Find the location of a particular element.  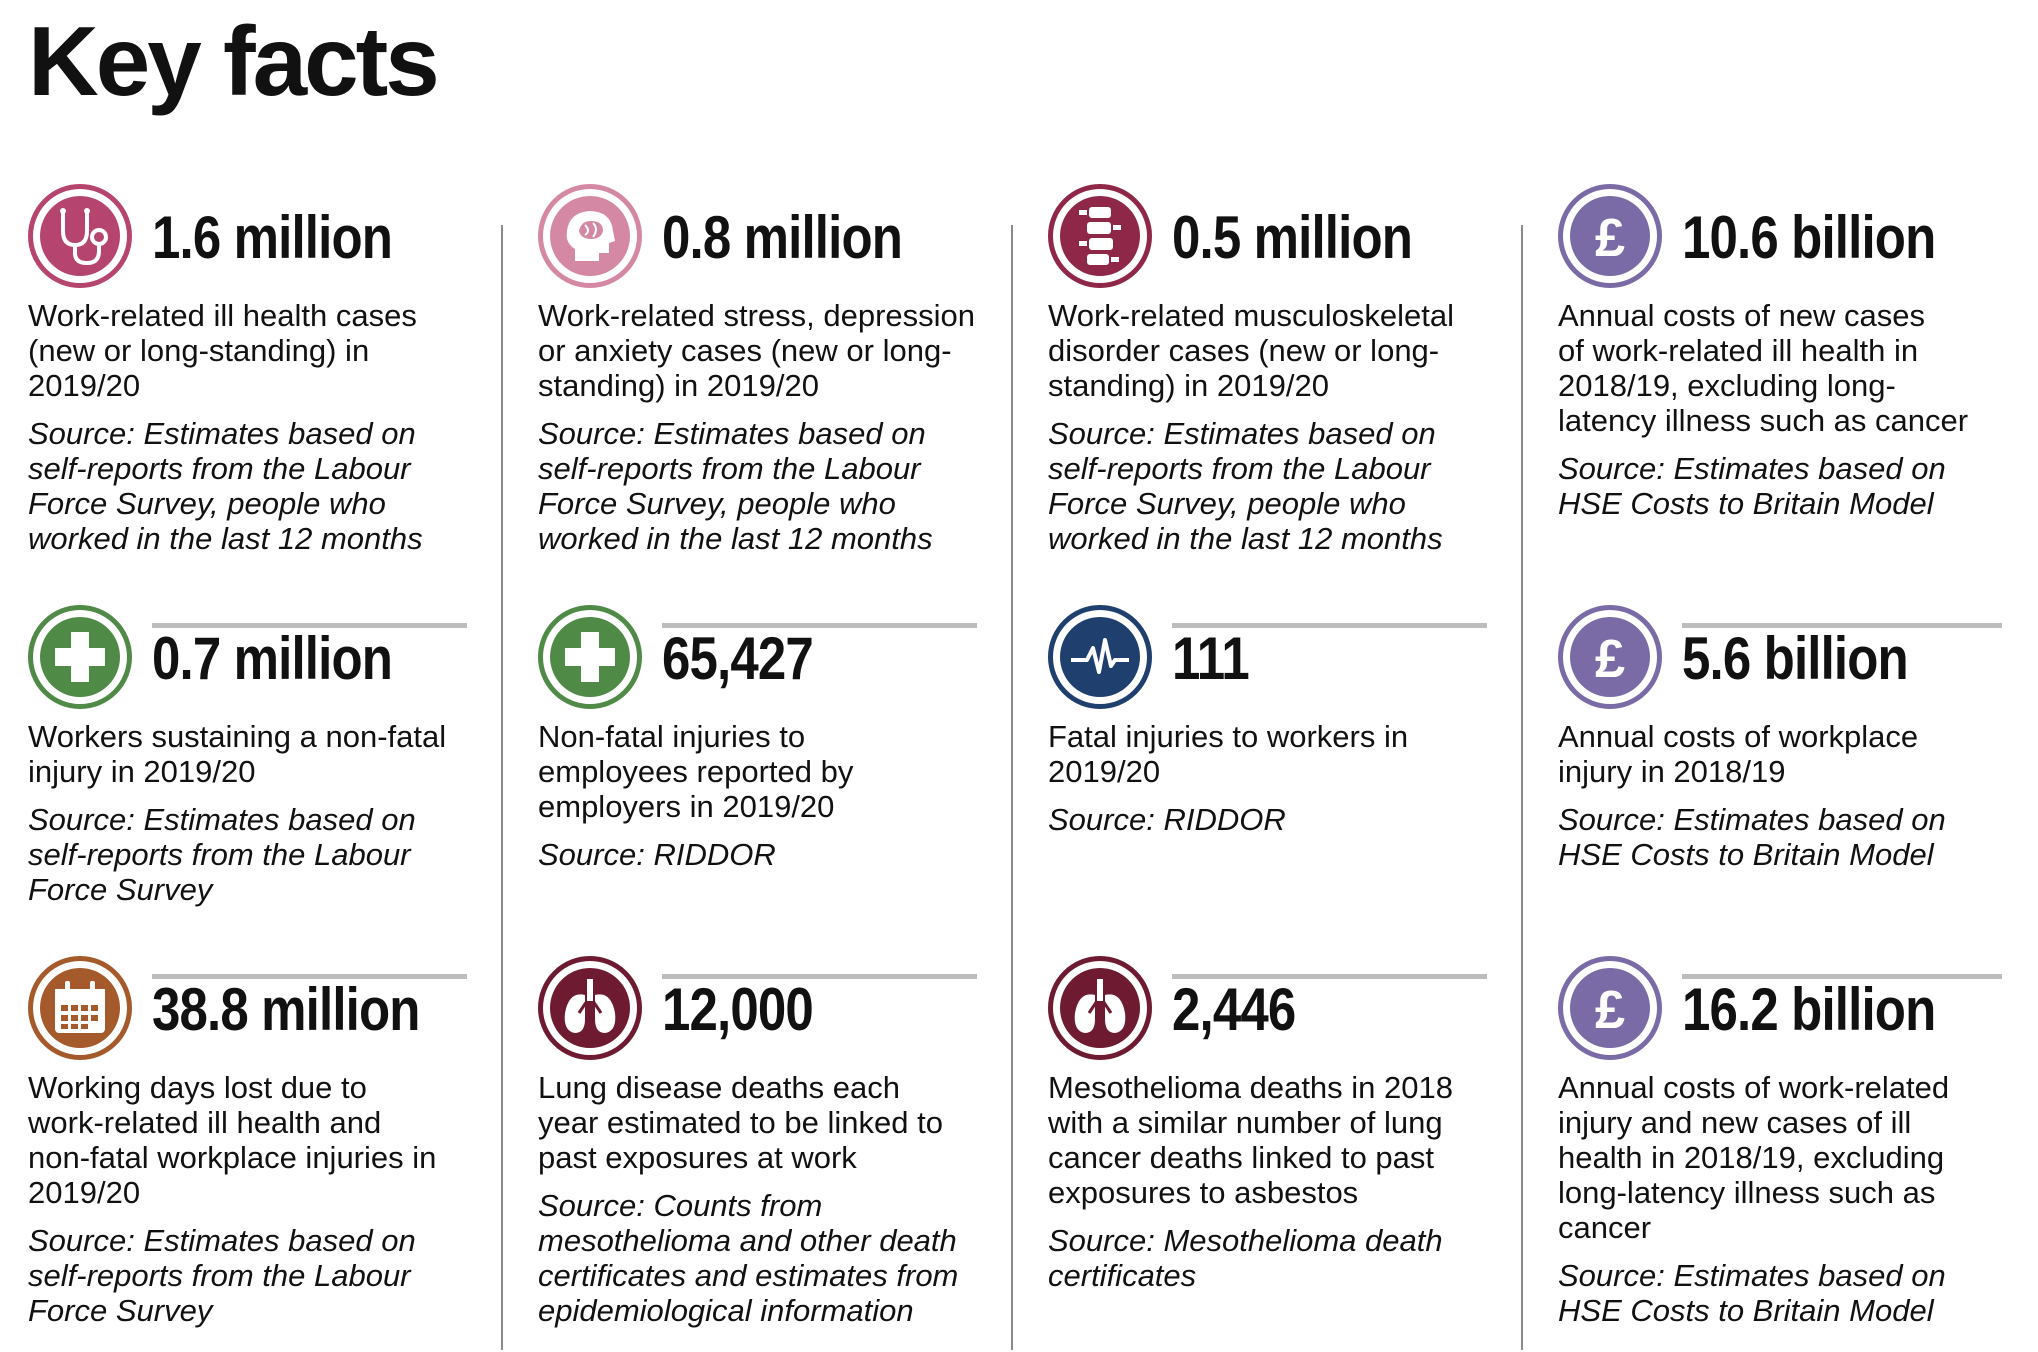

calendar-icon is located at coordinates (80, 1008).